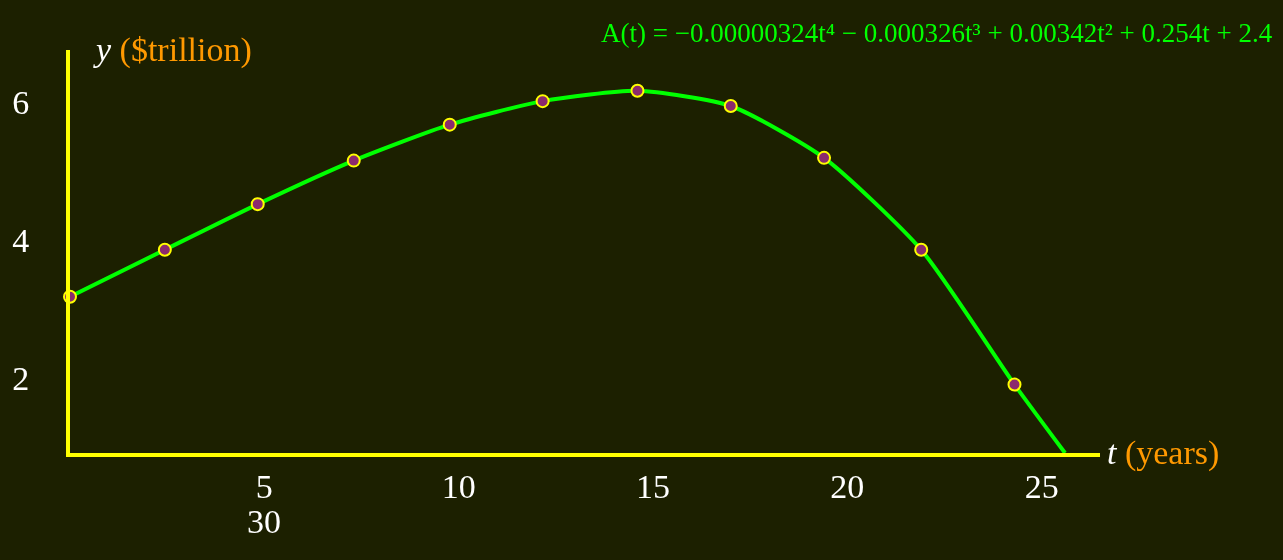 The width and height of the screenshot is (1283, 560). Describe the element at coordinates (21, 240) in the screenshot. I see `y-tick-label: 4` at that location.